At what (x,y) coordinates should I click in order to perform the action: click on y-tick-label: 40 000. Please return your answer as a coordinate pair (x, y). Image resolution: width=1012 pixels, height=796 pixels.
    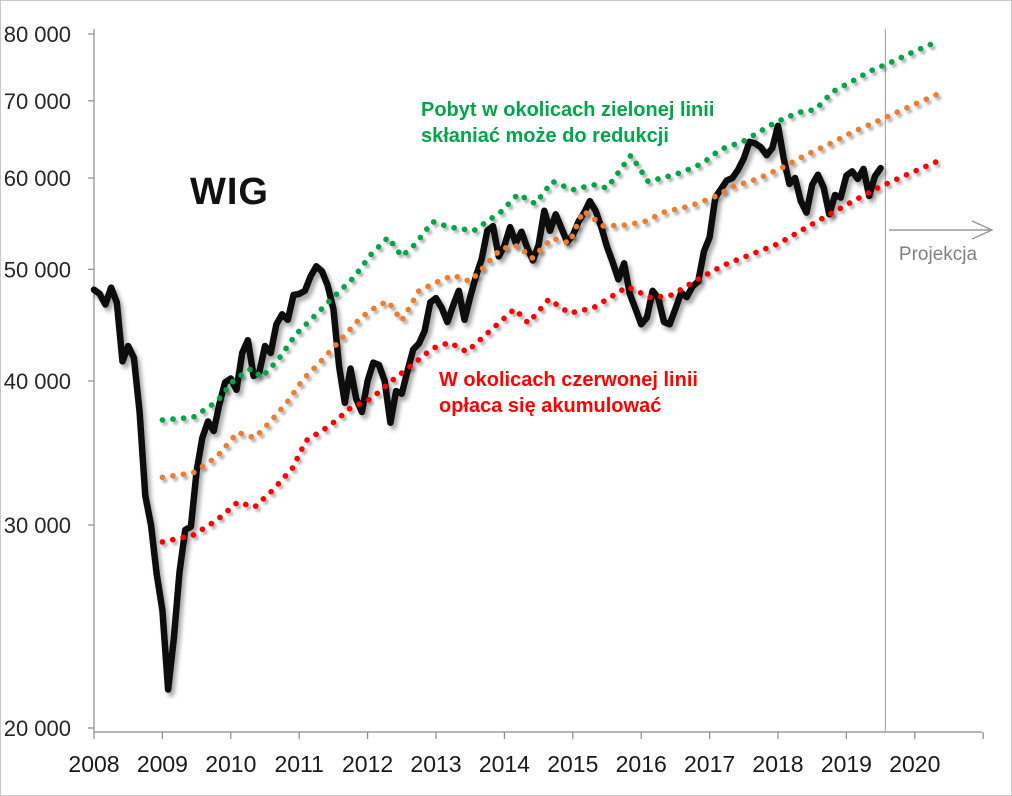
    Looking at the image, I should click on (37, 381).